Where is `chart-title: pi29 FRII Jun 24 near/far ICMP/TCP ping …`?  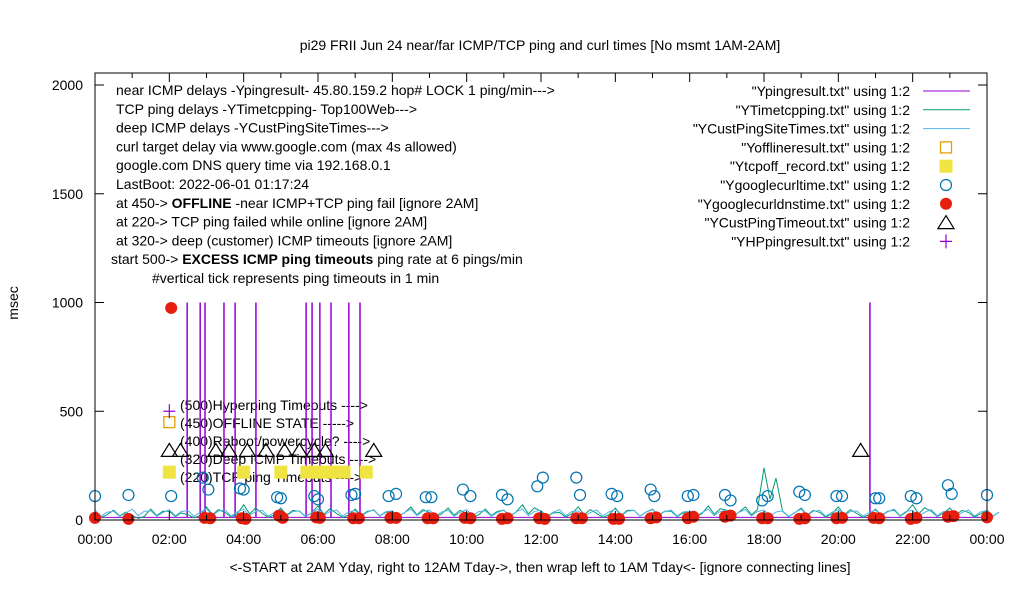
chart-title: pi29 FRII Jun 24 near/far ICMP/TCP ping … is located at coordinates (540, 45).